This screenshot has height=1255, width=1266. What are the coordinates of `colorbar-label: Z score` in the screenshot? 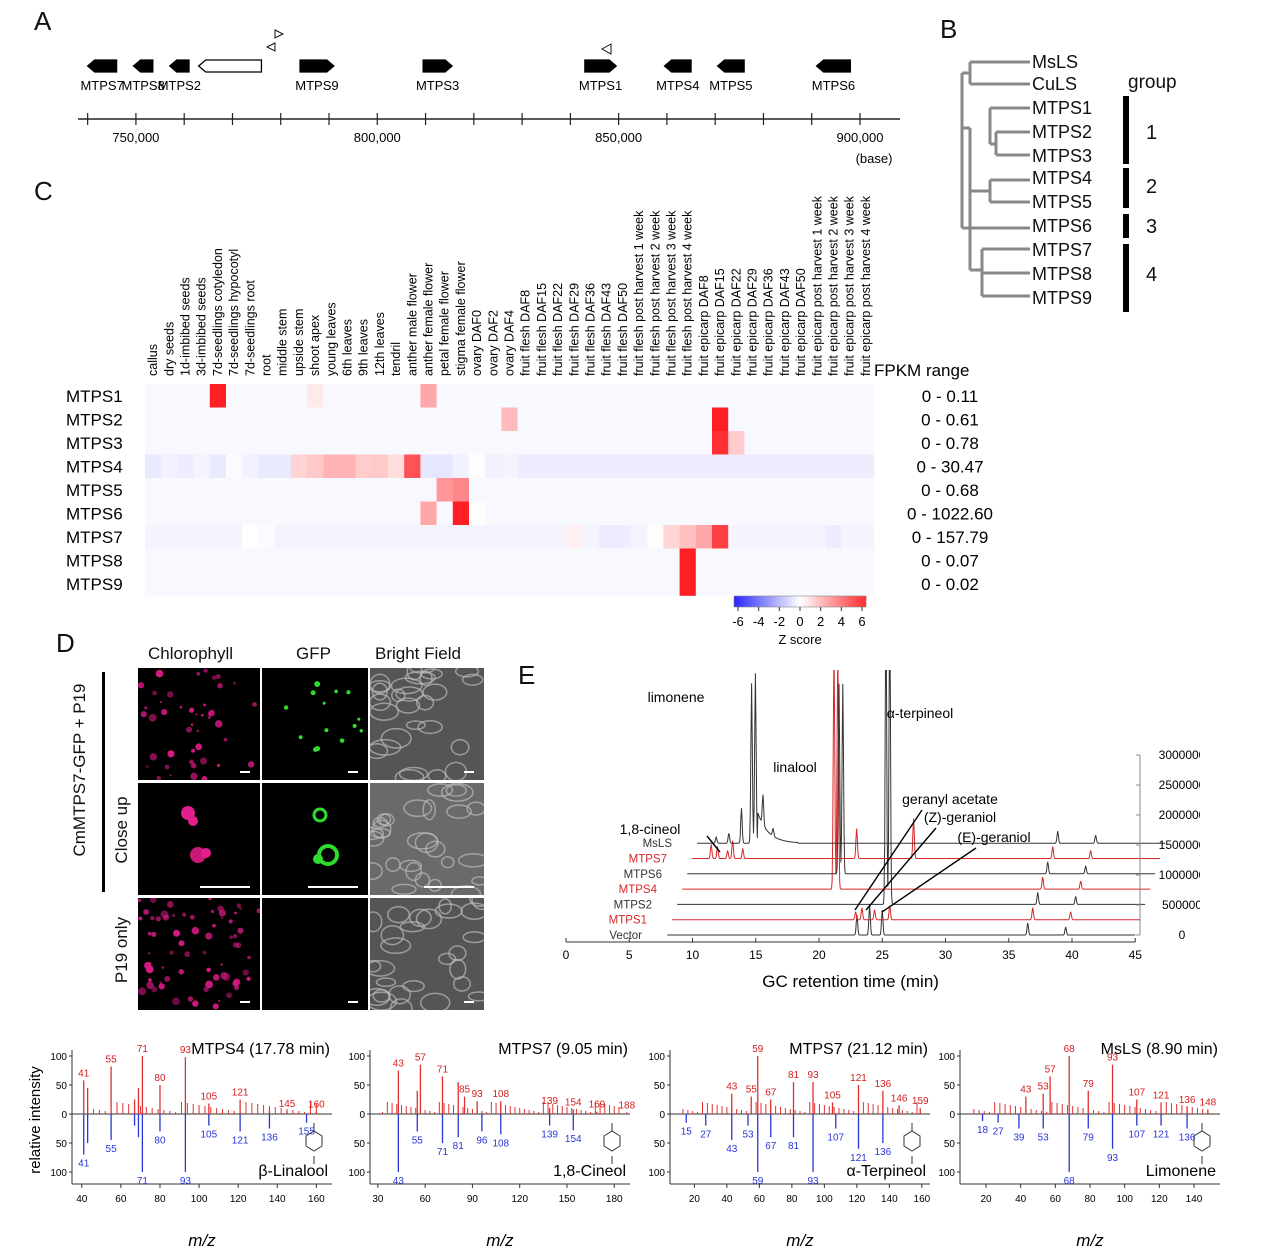 It's located at (799, 639).